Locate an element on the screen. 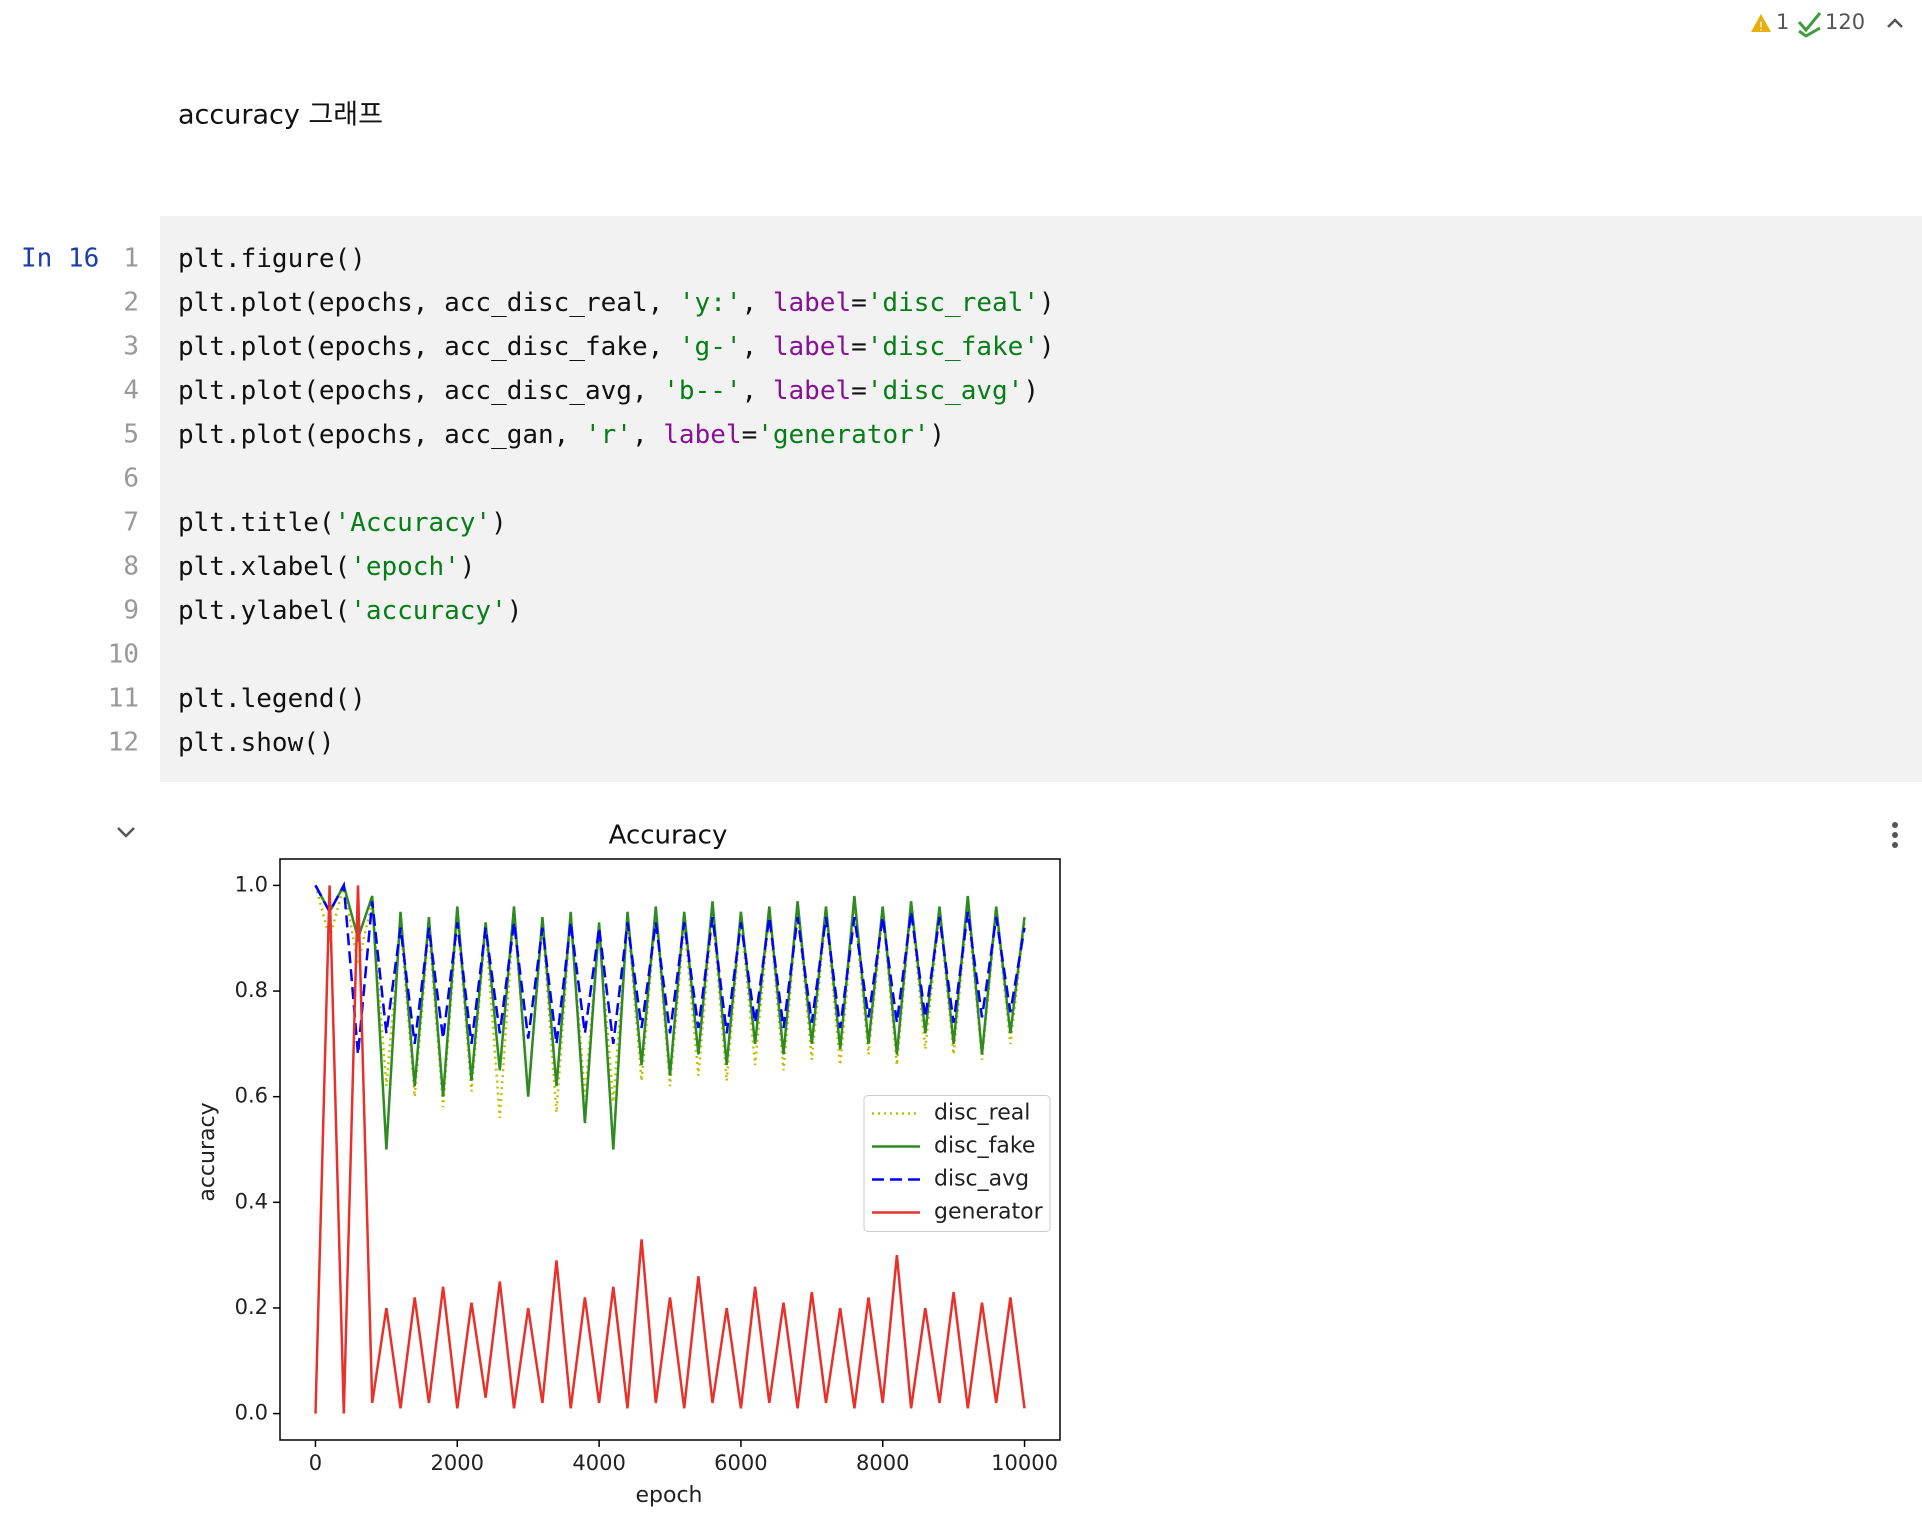  y-tick-label: 1.0 is located at coordinates (251, 884).